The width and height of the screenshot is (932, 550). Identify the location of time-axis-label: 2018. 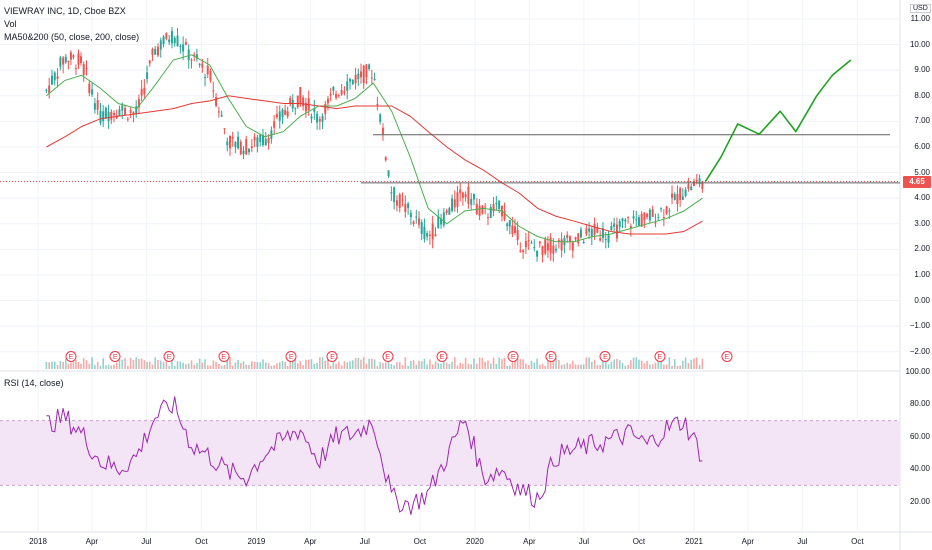
(38, 541).